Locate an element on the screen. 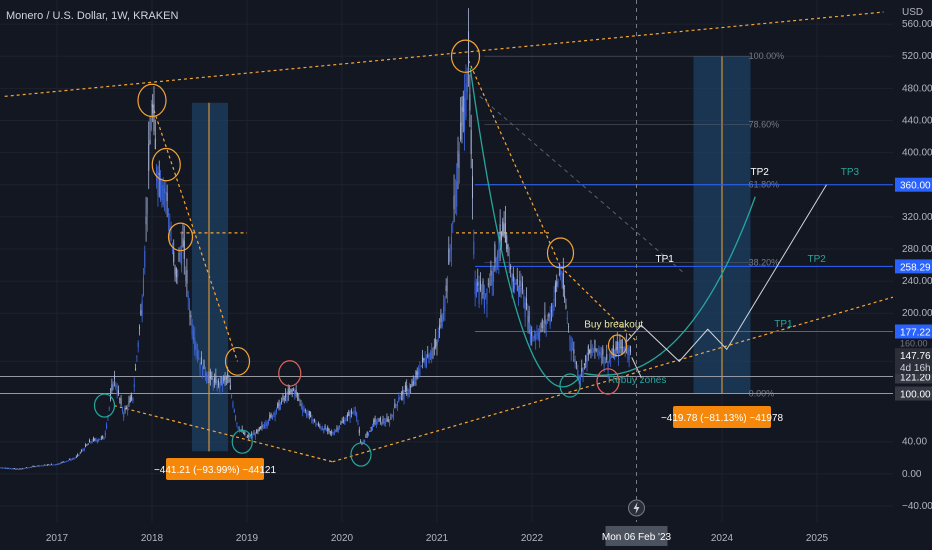 The image size is (932, 550). price-tick: 320.00 is located at coordinates (917, 217).